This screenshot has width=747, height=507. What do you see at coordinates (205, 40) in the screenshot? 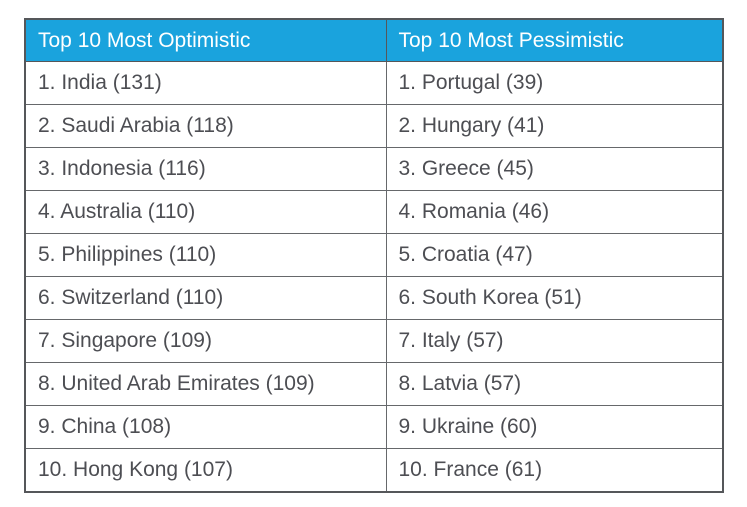
I see `optimistic-column-header: Top 10 Most Optimistic` at bounding box center [205, 40].